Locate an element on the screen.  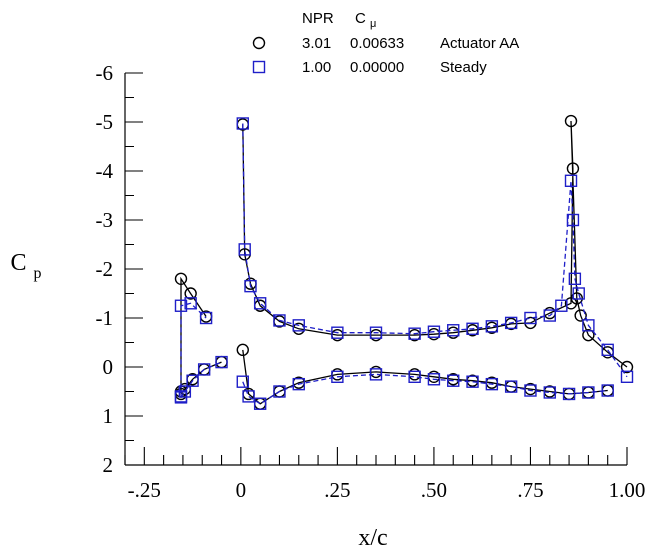
legend-entry: 3.01 0.00633 Actuator AA is located at coordinates (385, 43).